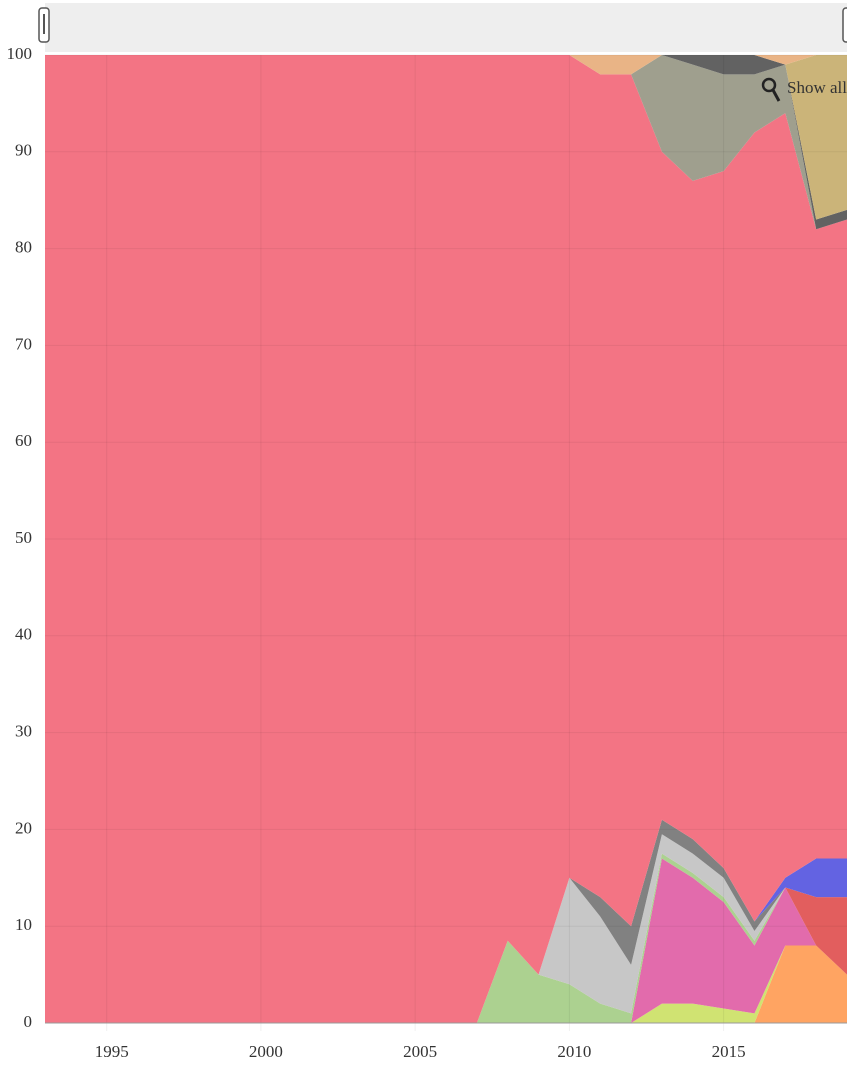 The image size is (847, 1074). Describe the element at coordinates (769, 85) in the screenshot. I see `zoom-icon` at that location.